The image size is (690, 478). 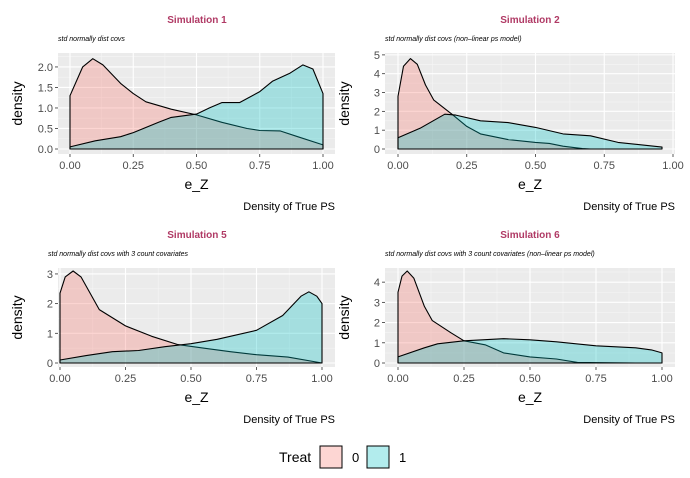 What do you see at coordinates (355, 457) in the screenshot?
I see `legend-label-0: 0` at bounding box center [355, 457].